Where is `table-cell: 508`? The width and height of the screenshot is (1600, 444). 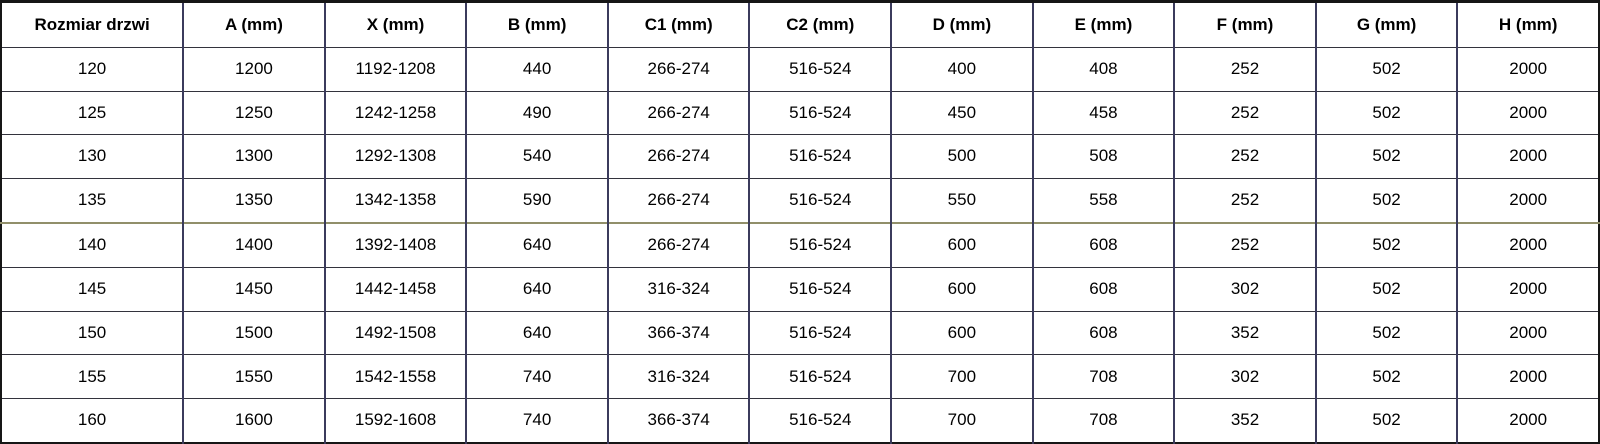 table-cell: 508 is located at coordinates (1103, 156).